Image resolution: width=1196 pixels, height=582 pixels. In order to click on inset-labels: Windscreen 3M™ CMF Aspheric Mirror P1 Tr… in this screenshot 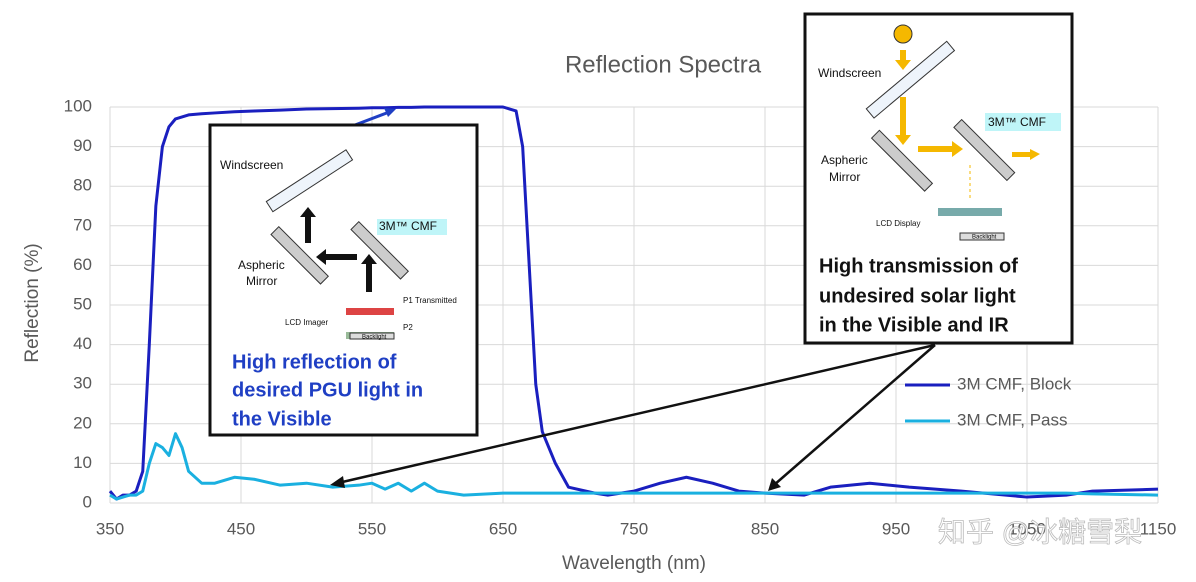, I will do `click(338, 249)`.